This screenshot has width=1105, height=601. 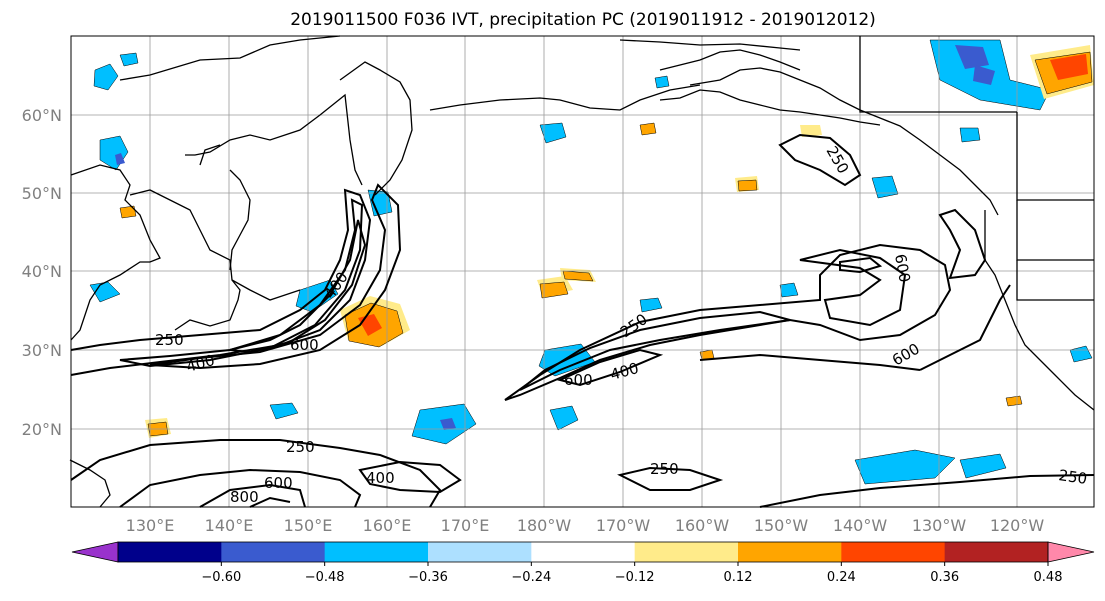 I want to click on lat-label: 20°N, so click(x=42, y=429).